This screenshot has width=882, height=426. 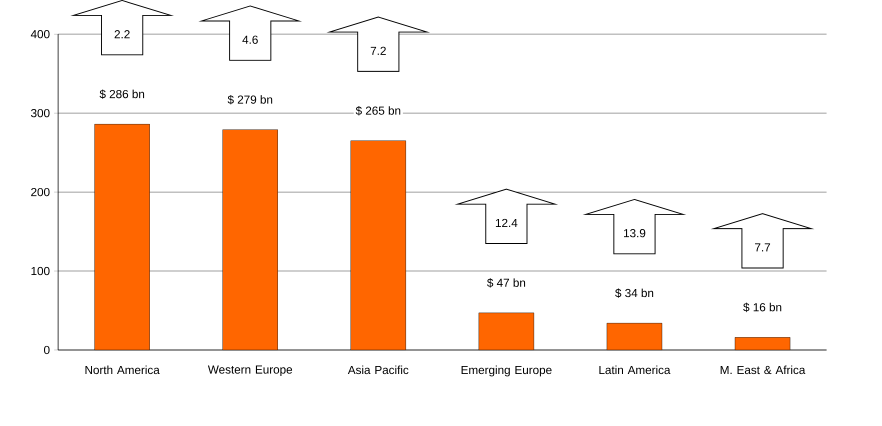 What do you see at coordinates (378, 50) in the screenshot?
I see `annotation: 7.2` at bounding box center [378, 50].